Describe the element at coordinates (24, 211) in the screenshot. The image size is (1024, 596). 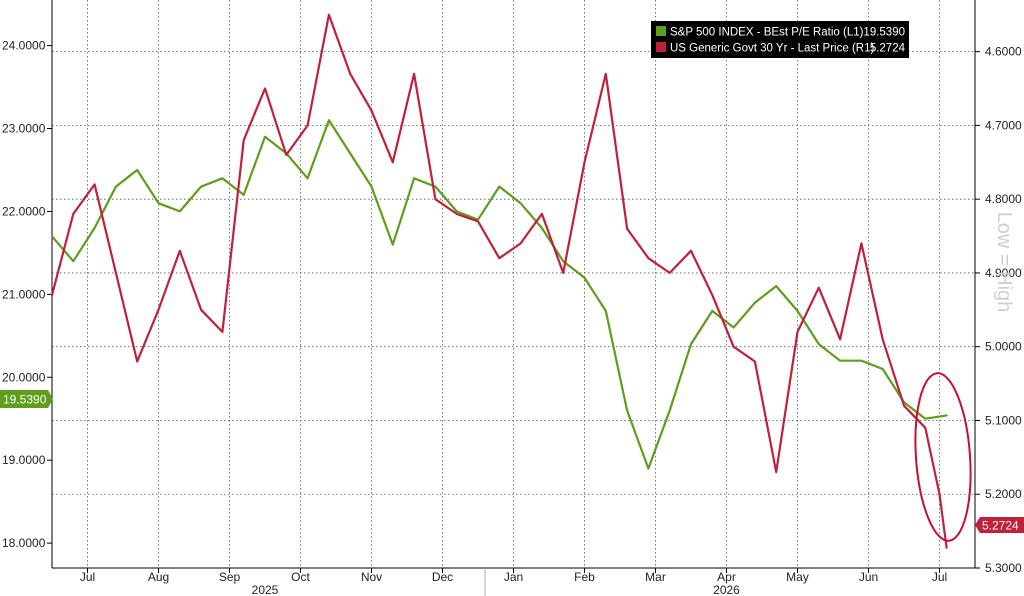
I see `left-tick-label: 22.0000` at that location.